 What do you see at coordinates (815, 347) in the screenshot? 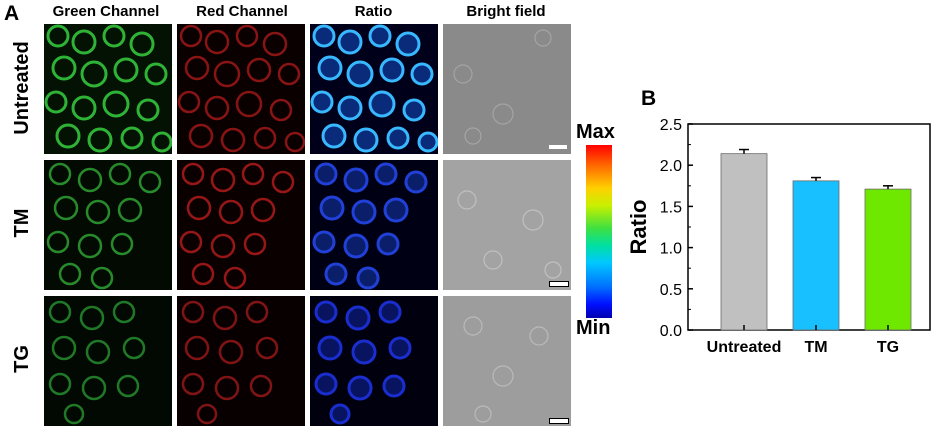
I see `x-tick-label: TM` at bounding box center [815, 347].